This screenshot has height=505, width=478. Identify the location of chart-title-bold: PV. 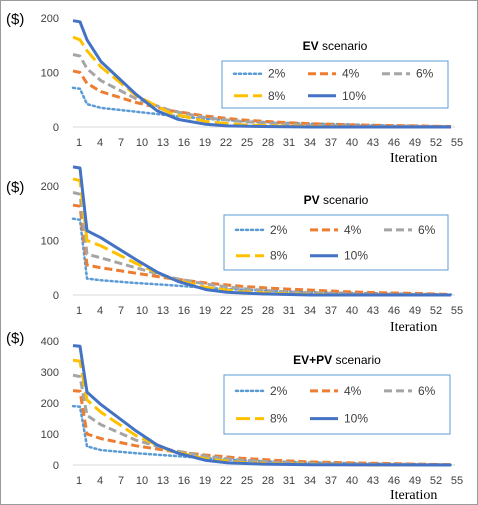
(312, 200).